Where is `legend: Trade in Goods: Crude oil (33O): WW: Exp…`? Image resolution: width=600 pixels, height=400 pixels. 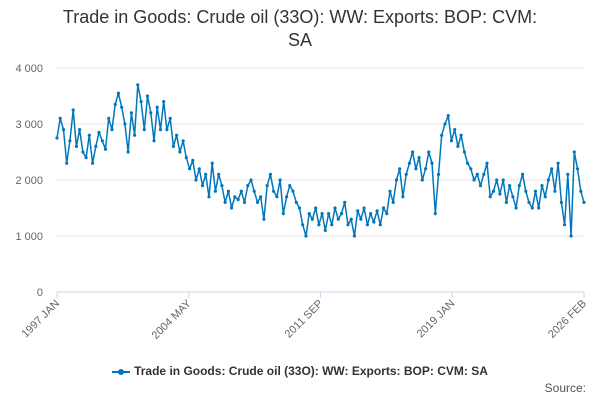
legend: Trade in Goods: Crude oil (33O): WW: Exp… is located at coordinates (300, 371).